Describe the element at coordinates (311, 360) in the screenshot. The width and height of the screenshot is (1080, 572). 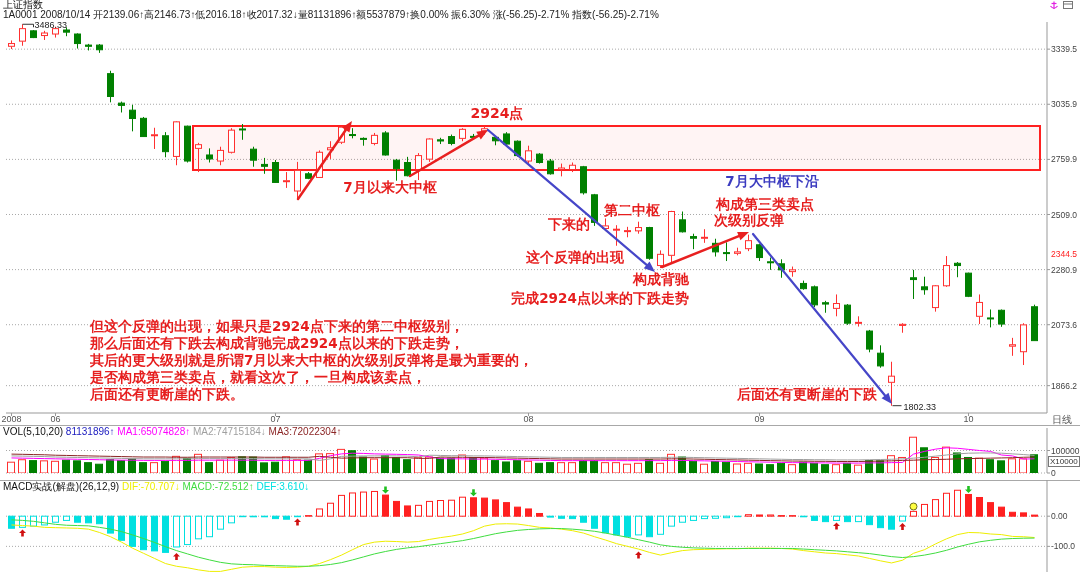
I see `annotation: 其后的更大级别就是所谓7月以来大中枢的次级别反弹将是最为重要的，` at that location.